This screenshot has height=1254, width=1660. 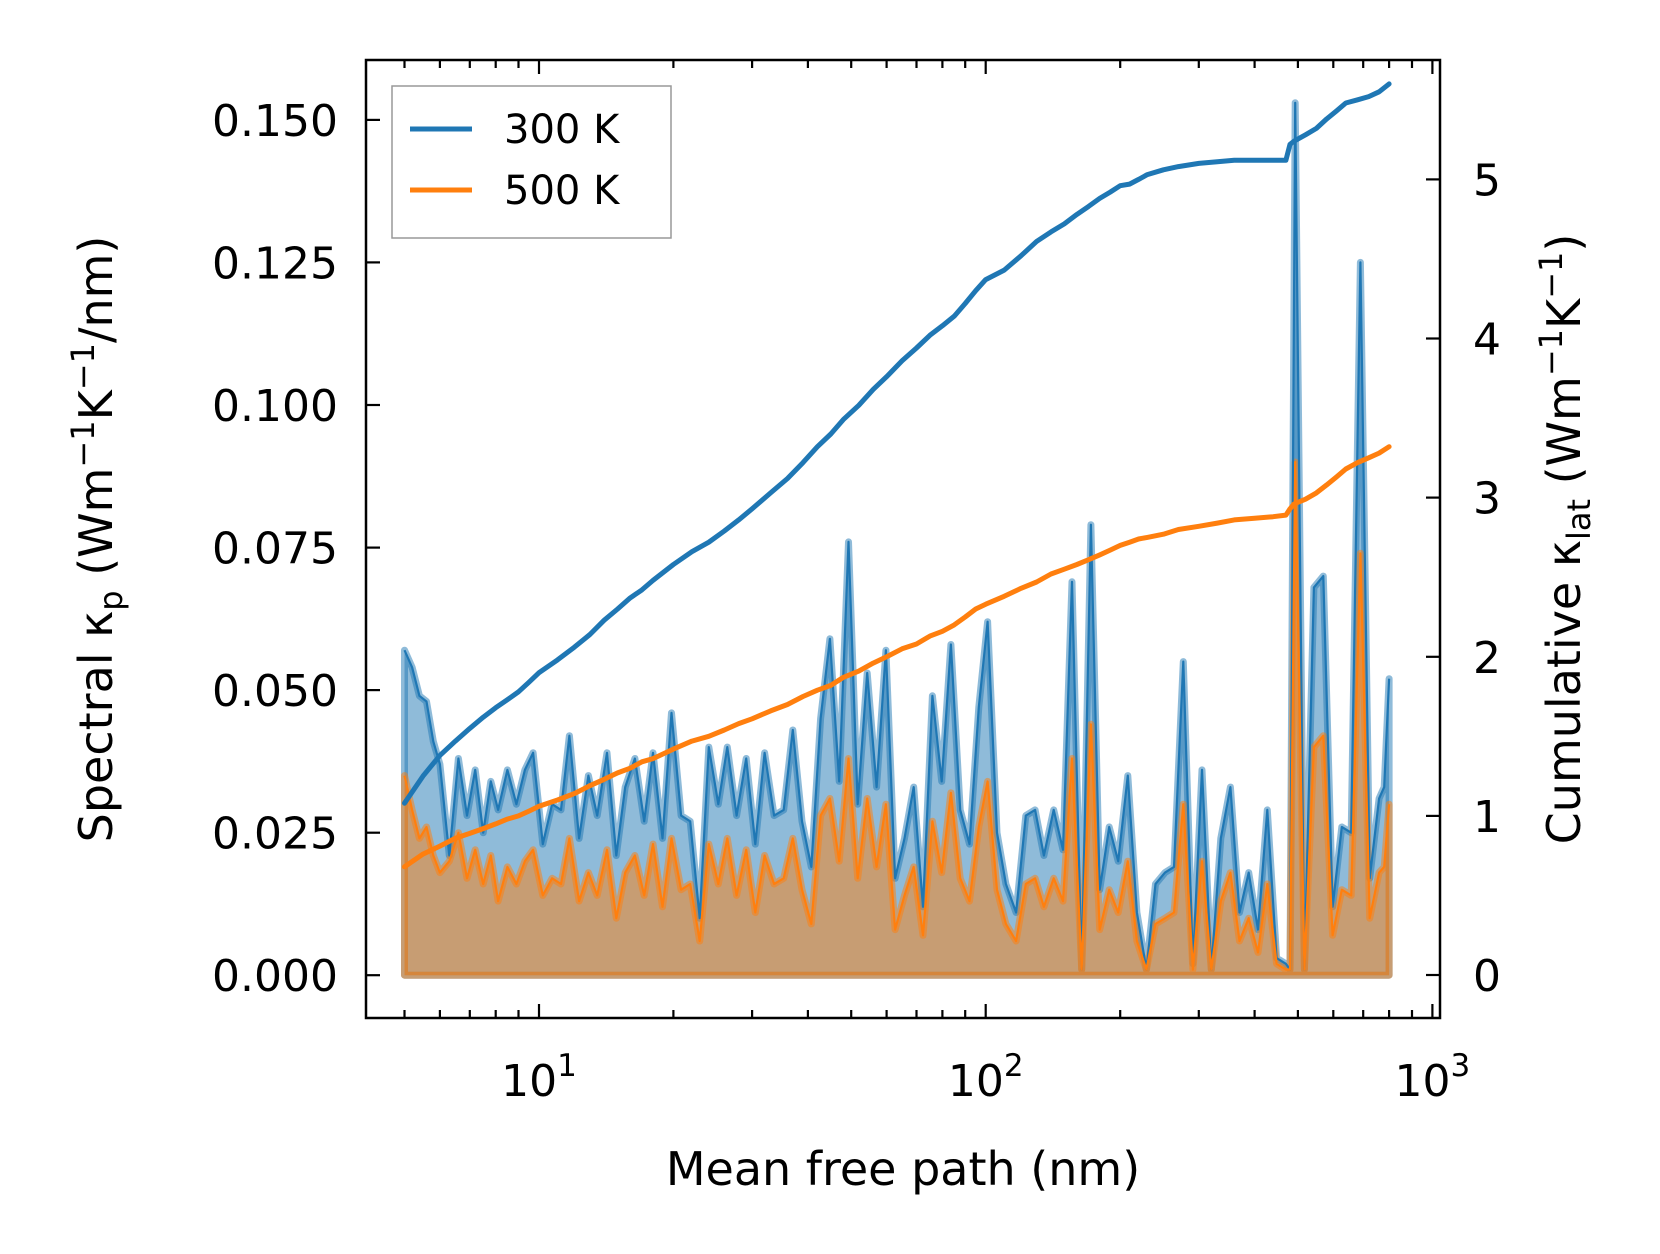 I want to click on y-right-axis-title: Cumulative κlat (Wm−1K−1), so click(x=1565, y=539).